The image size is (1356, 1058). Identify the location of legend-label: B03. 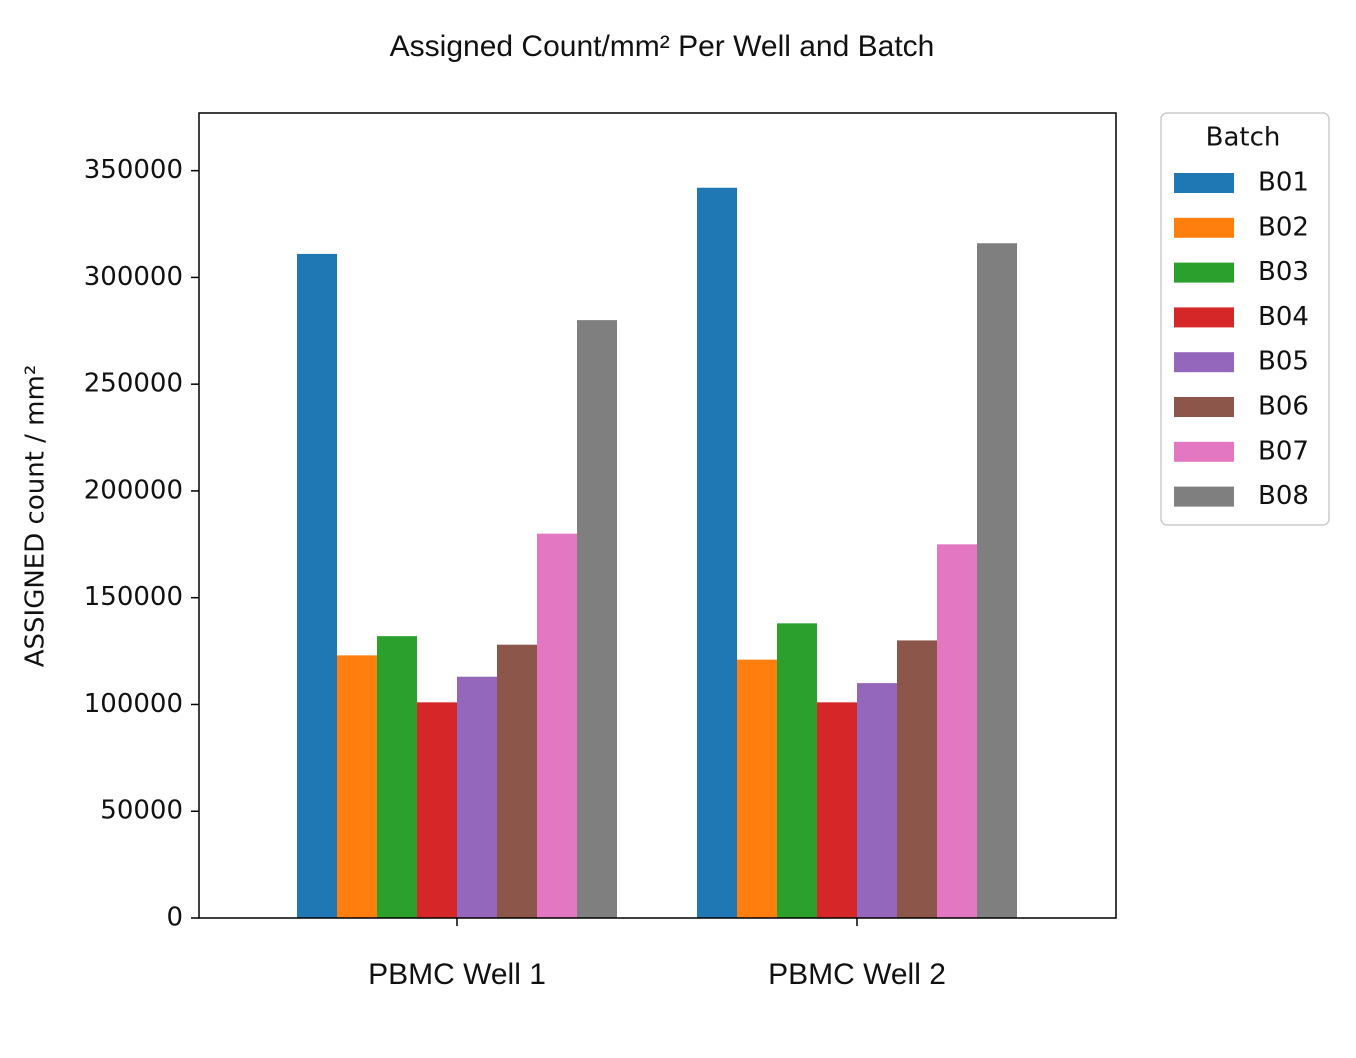
(1283, 272).